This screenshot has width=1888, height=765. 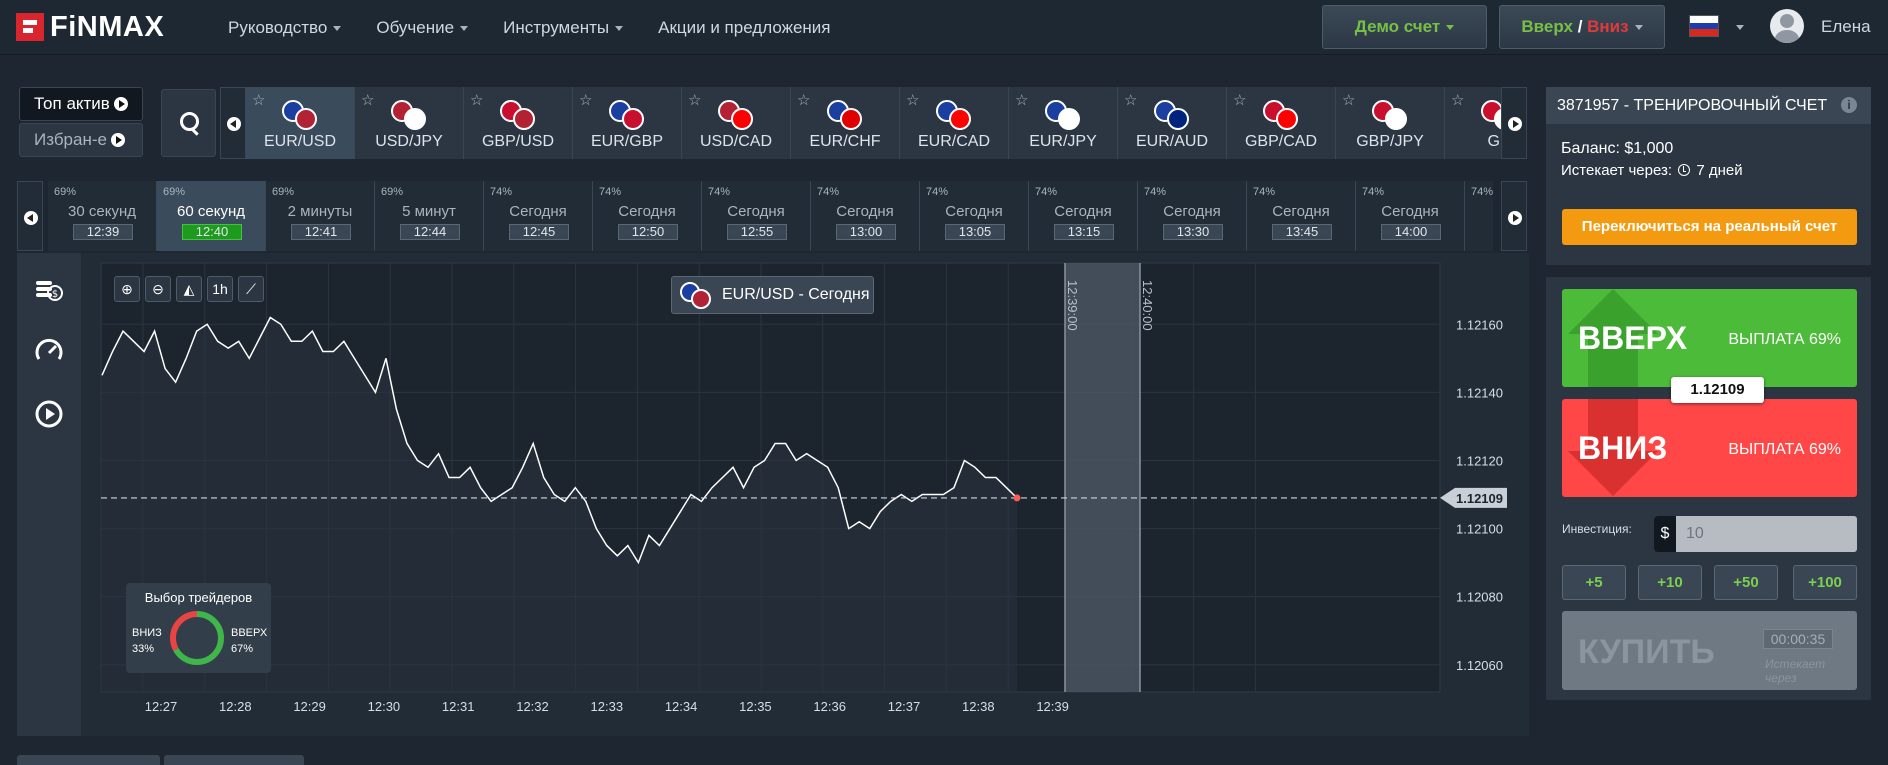 I want to click on expiry-option: 74%, so click(x=1479, y=216).